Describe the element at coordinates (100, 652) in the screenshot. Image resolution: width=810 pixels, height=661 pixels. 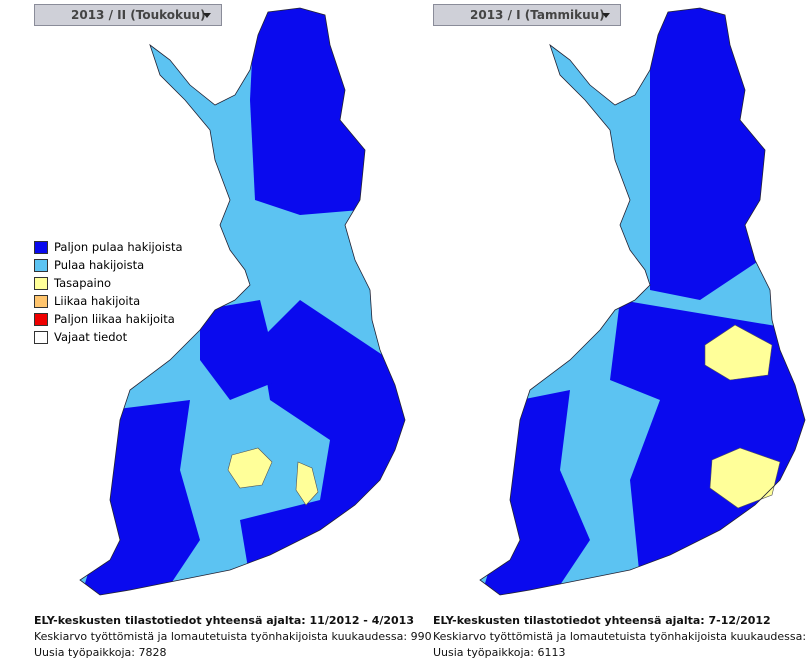
I see `footer-line: Uusia työpaikkoja: 7828` at that location.